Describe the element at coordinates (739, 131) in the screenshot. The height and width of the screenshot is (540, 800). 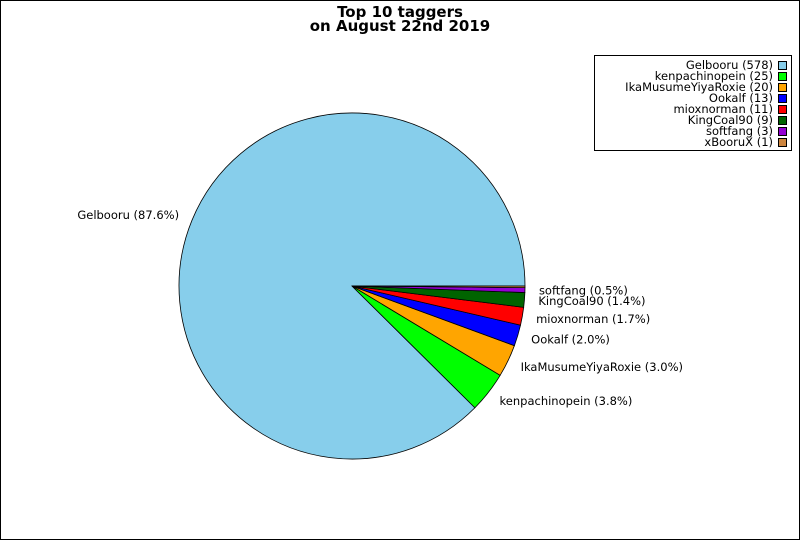
I see `legend-label: softfang (3)` at that location.